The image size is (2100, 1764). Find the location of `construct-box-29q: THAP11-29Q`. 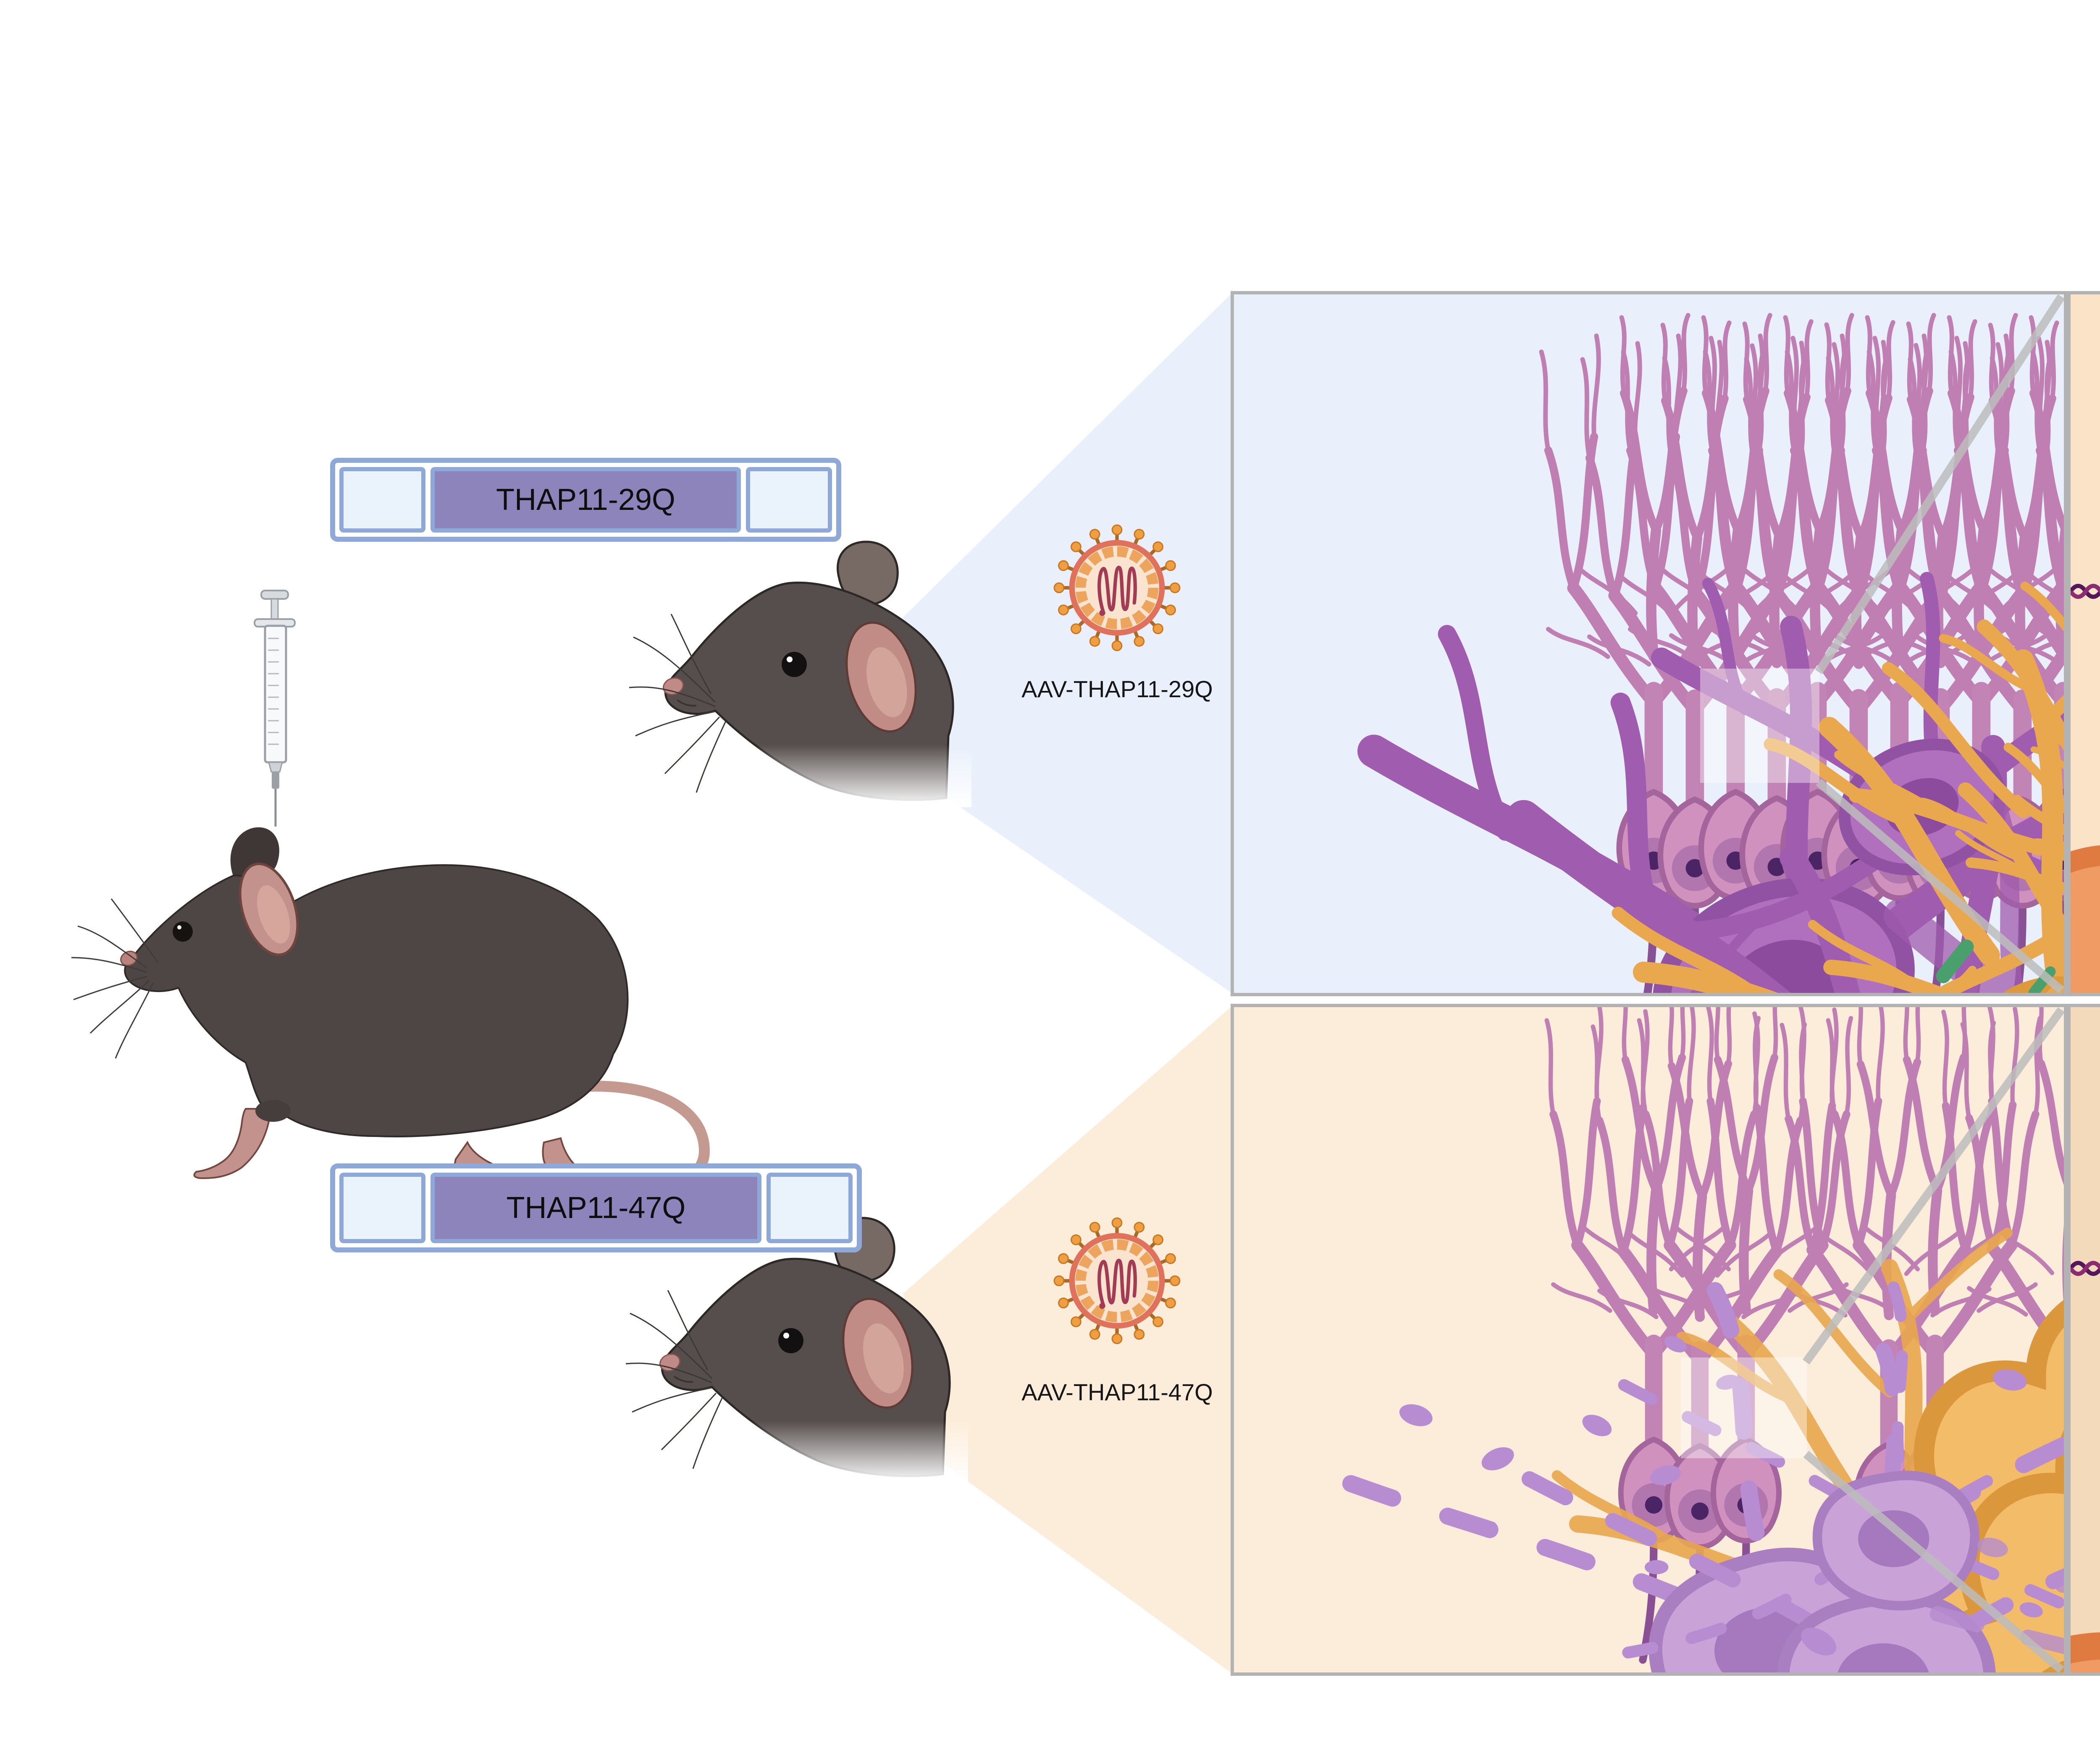

construct-box-29q: THAP11-29Q is located at coordinates (585, 500).